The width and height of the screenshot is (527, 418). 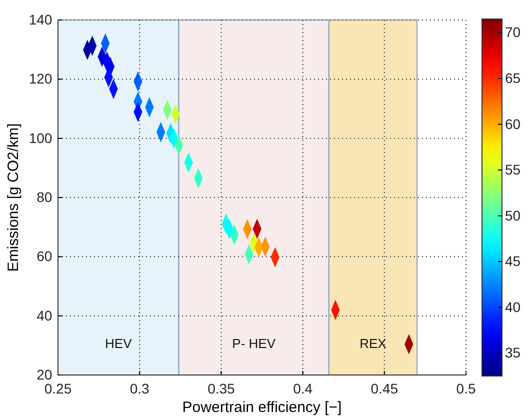 I want to click on y-tick-label: 80, so click(x=44, y=196).